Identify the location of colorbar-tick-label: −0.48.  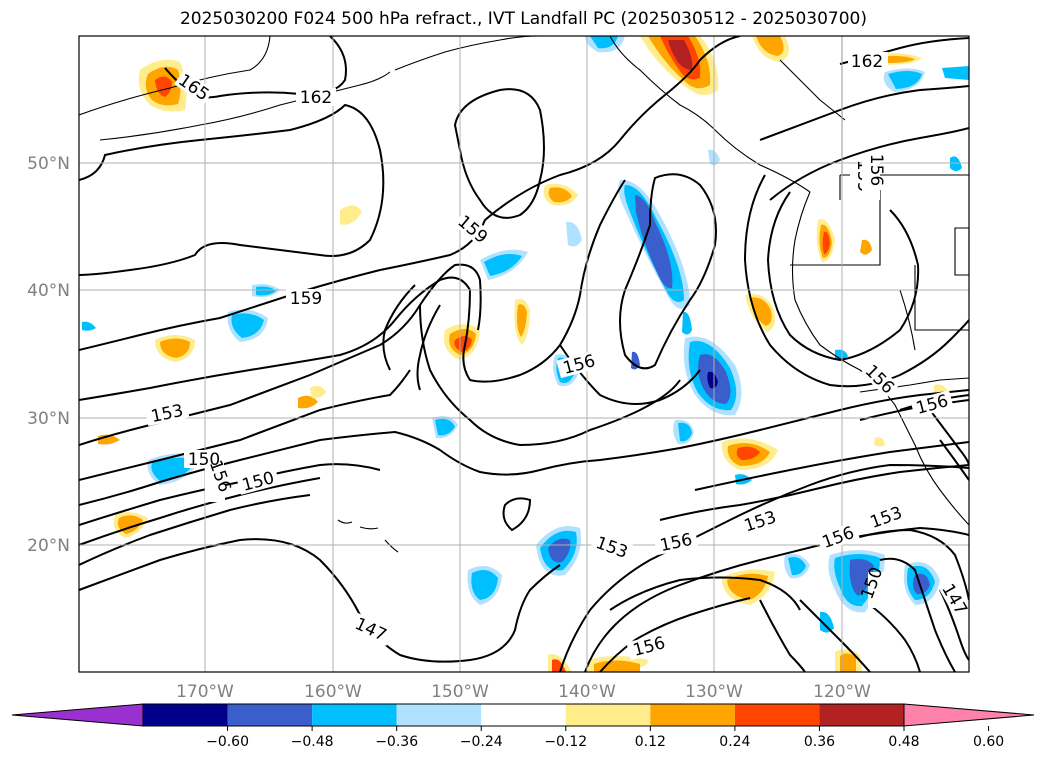
(312, 742).